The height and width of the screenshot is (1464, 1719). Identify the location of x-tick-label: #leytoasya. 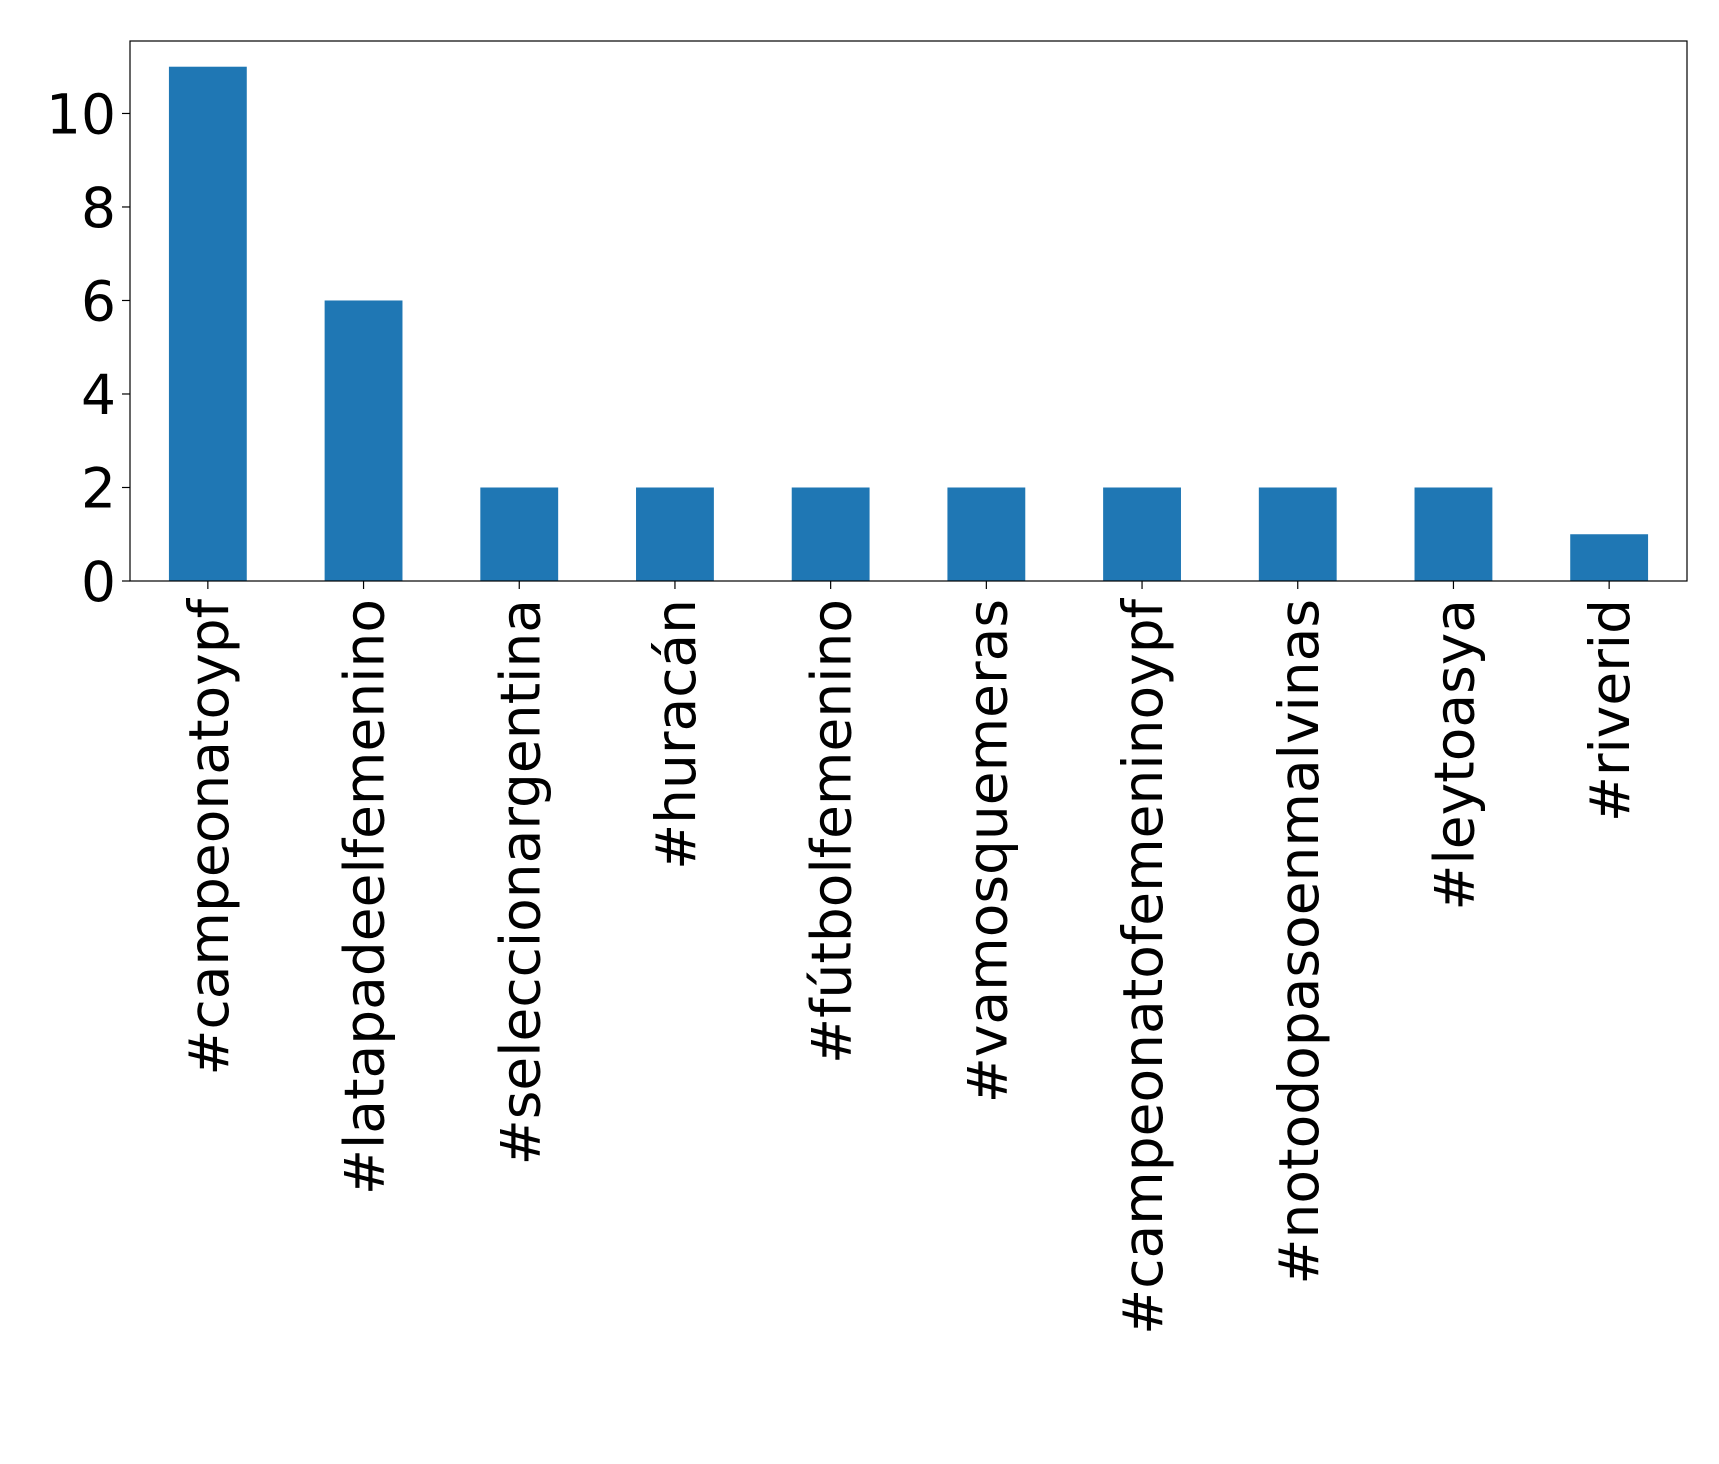
(1454, 755).